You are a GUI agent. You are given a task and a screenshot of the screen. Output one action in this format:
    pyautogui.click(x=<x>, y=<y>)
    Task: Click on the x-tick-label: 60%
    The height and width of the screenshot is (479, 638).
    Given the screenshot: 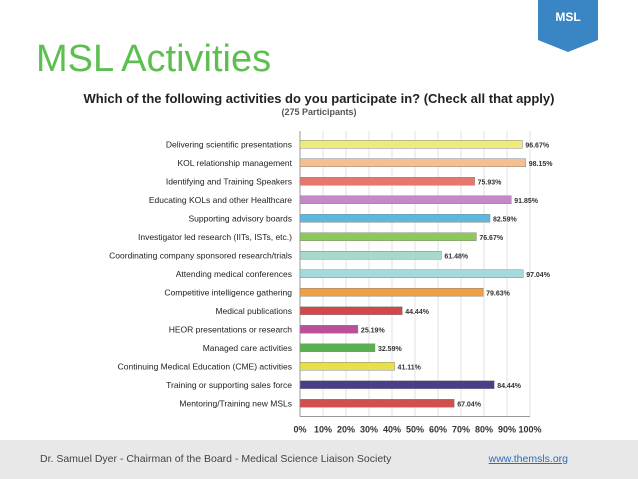 What is the action you would take?
    pyautogui.click(x=438, y=430)
    